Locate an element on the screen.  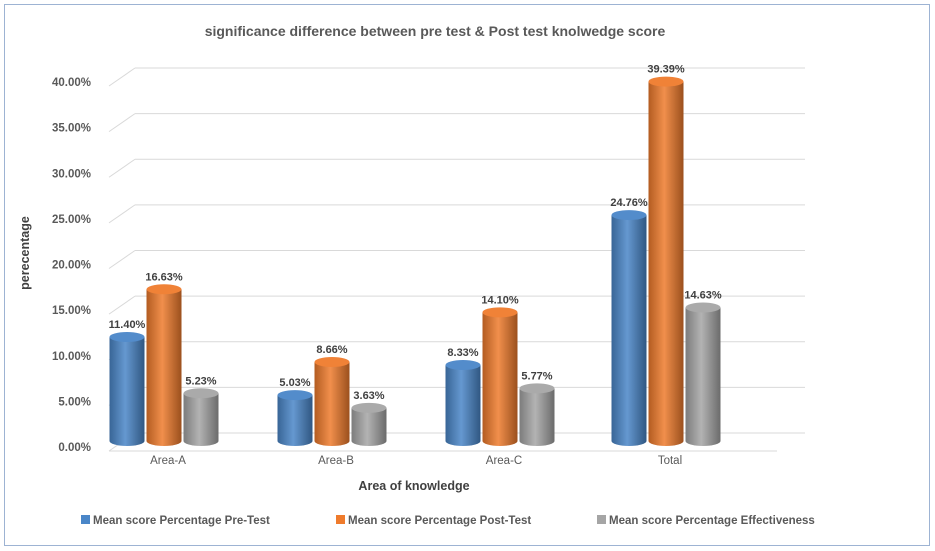
bar-area-c-s2: 14.10% is located at coordinates (500, 370).